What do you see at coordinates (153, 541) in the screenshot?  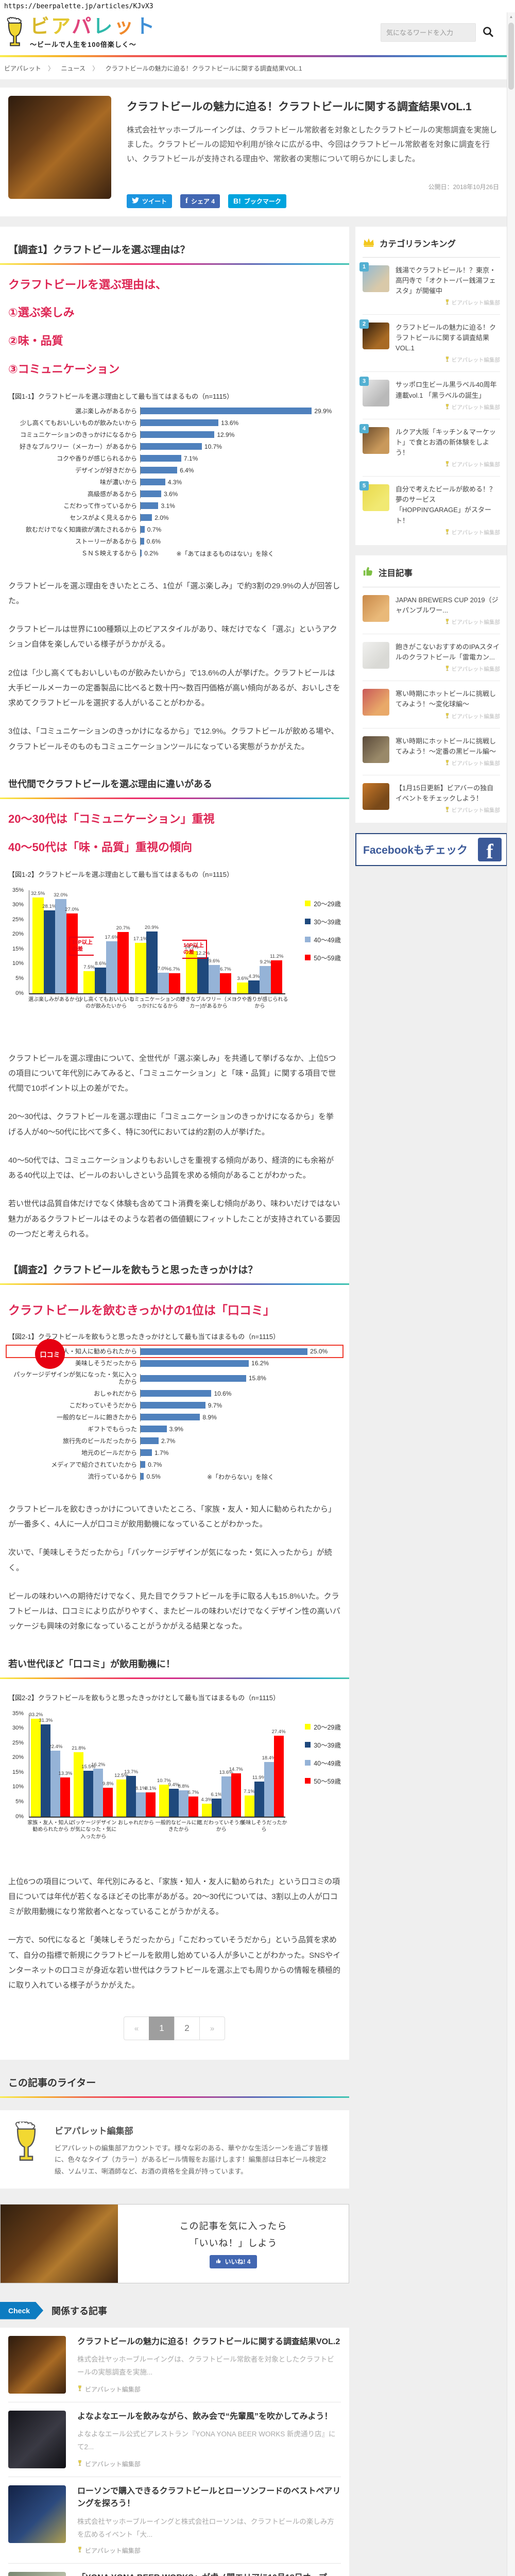 I see `bar-value: 0.6%` at bounding box center [153, 541].